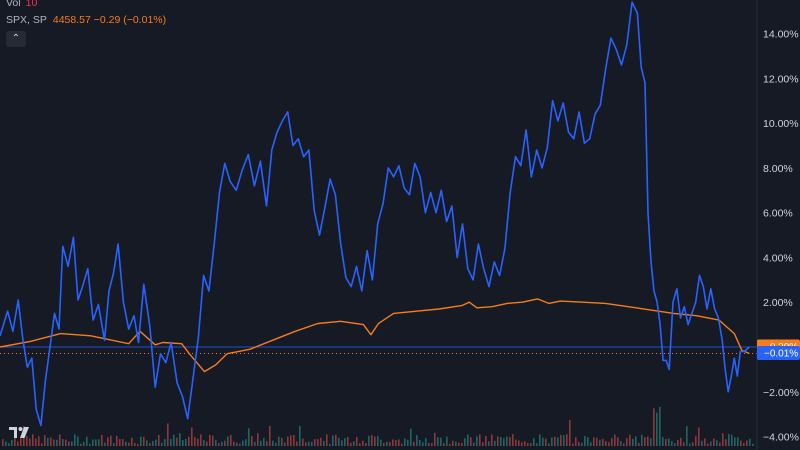  Describe the element at coordinates (21, 4) in the screenshot. I see `volume-legend: Vol 10` at that location.